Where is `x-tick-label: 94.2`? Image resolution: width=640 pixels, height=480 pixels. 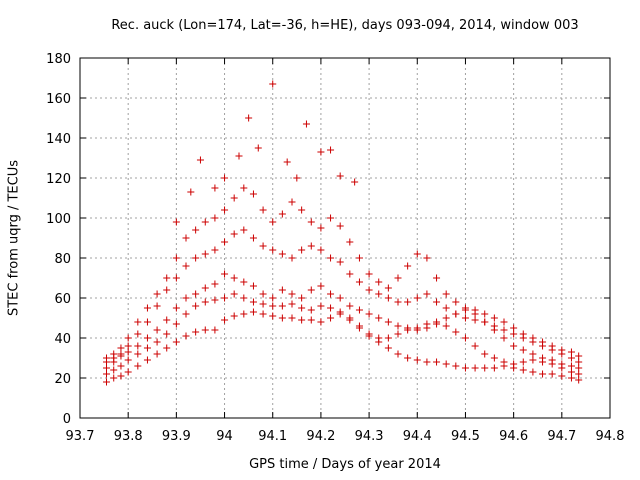 x-tick-label: 94.2 is located at coordinates (320, 436).